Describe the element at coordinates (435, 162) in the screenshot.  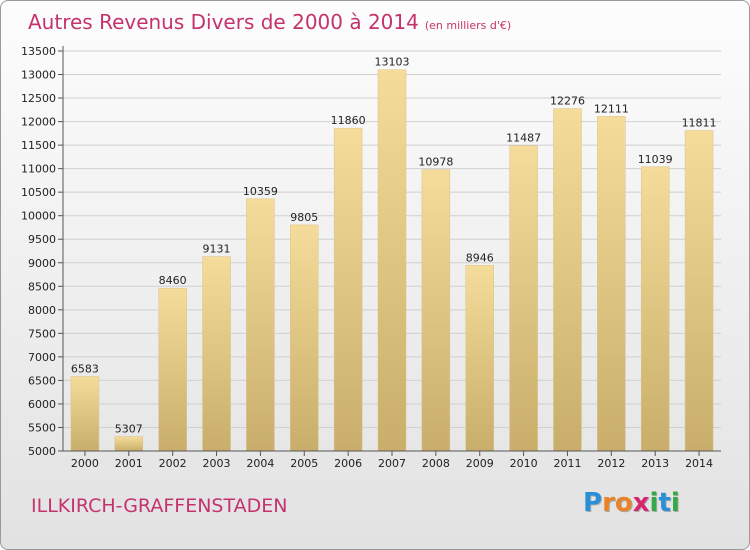
I see `bar-value-label: 10978` at that location.